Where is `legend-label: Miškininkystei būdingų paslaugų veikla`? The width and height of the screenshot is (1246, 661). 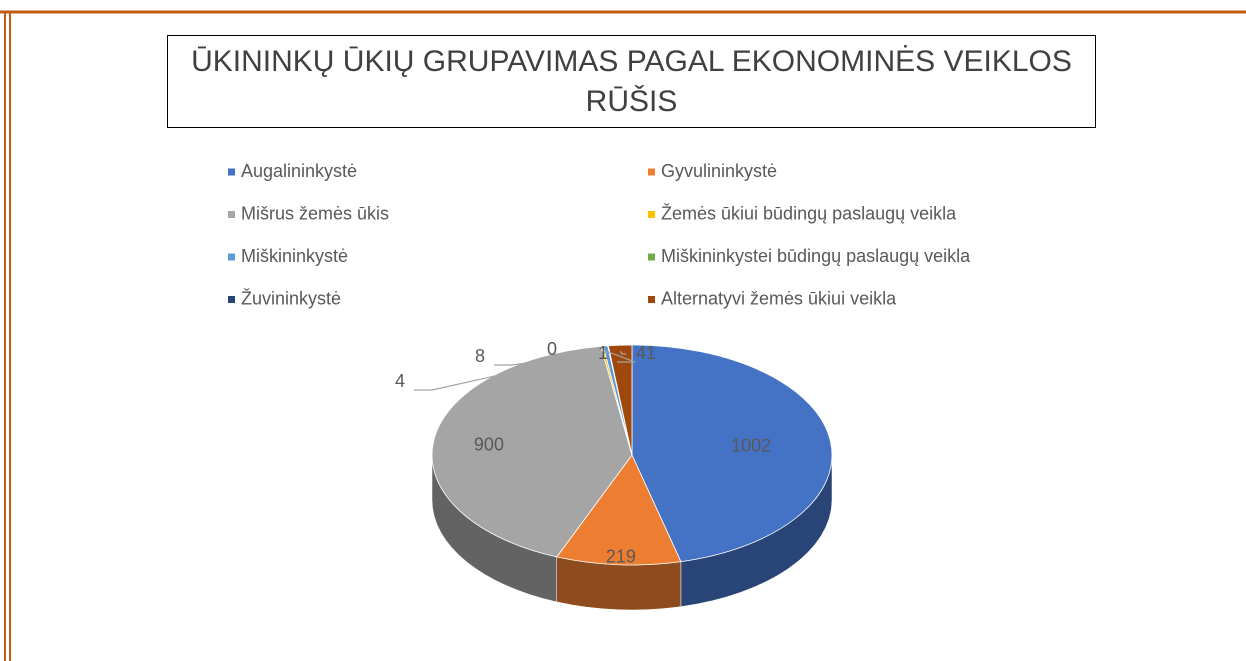 legend-label: Miškininkystei būdingų paslaugų veikla is located at coordinates (816, 256).